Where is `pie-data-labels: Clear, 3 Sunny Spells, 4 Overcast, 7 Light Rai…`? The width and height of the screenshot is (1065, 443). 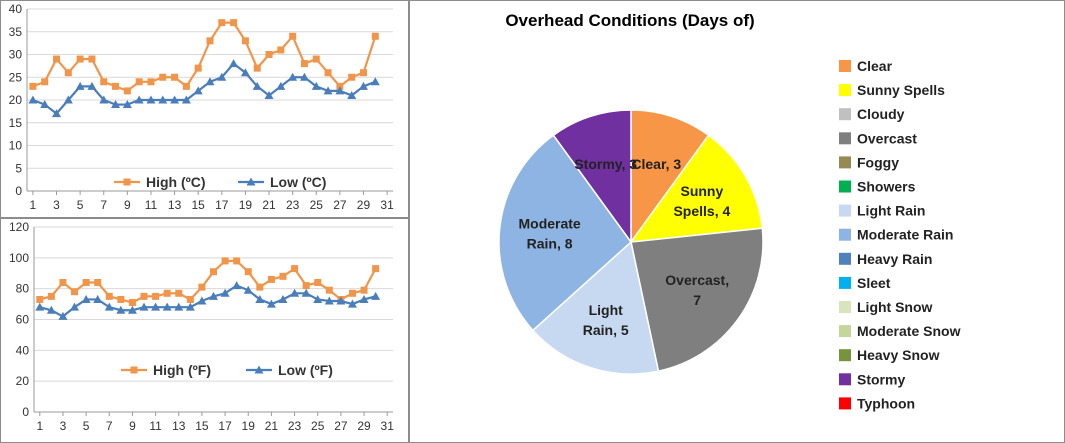 pie-data-labels: Clear, 3 Sunny Spells, 4 Overcast, 7 Light Rai… is located at coordinates (624, 247).